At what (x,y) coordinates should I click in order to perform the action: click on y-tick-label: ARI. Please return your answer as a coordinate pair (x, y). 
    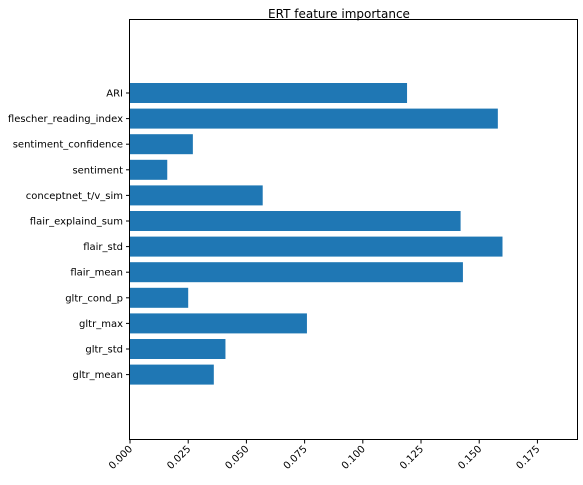
    Looking at the image, I should click on (114, 94).